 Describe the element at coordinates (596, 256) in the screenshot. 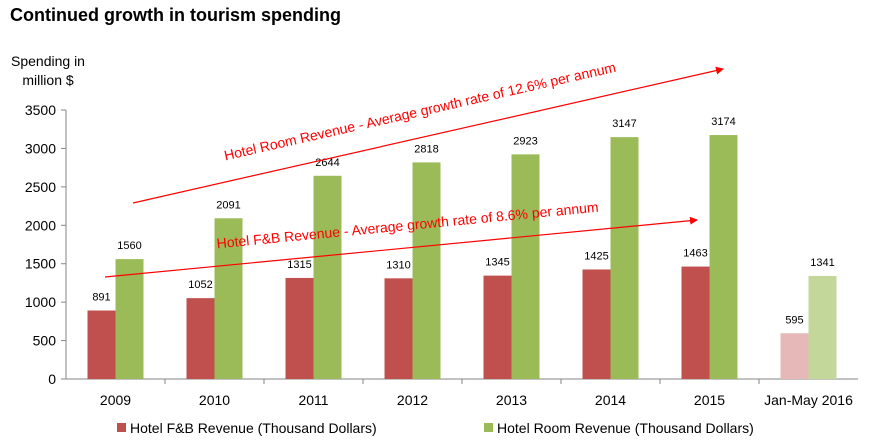

I see `data-label: 1425` at that location.